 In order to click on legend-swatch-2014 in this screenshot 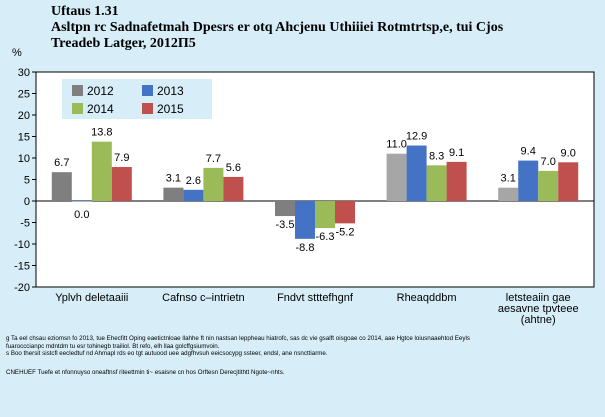, I will do `click(77, 108)`.